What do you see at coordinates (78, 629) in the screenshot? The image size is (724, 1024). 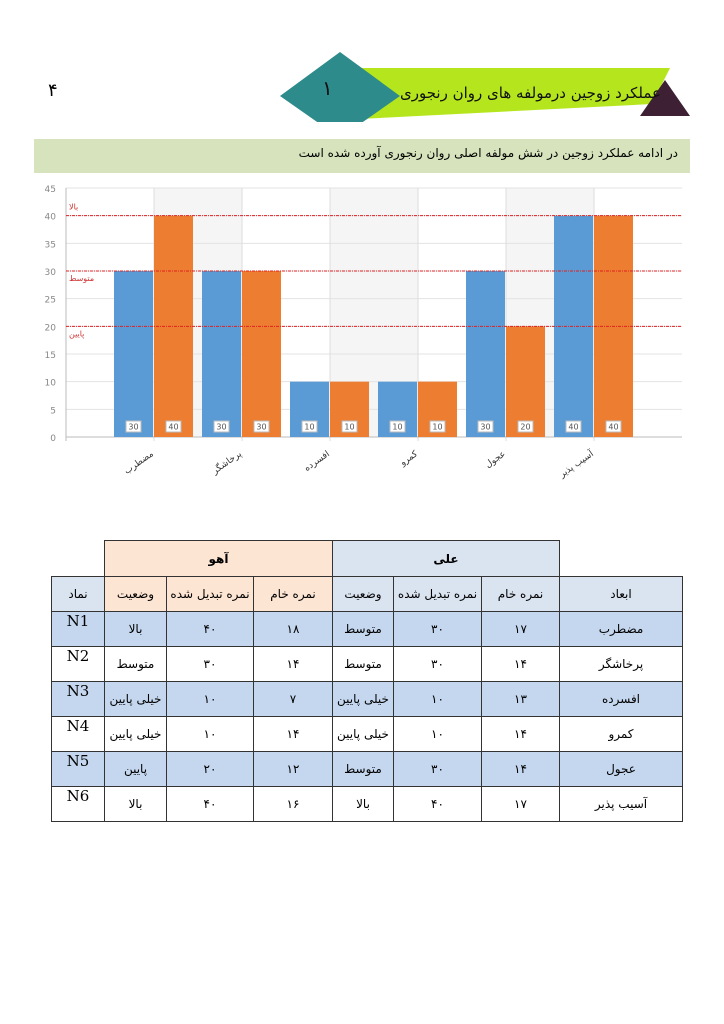 I see `cell-code: N1` at bounding box center [78, 629].